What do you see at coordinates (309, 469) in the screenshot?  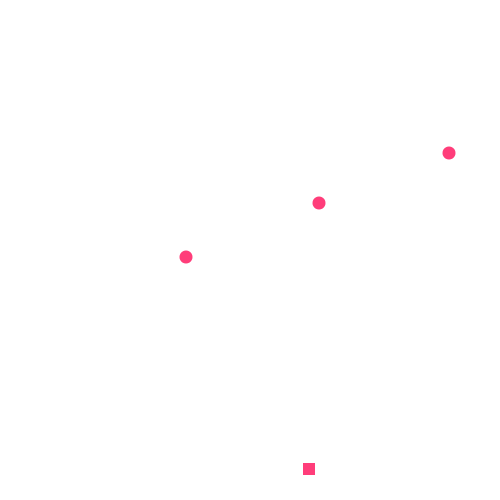 I see `square-marker` at bounding box center [309, 469].